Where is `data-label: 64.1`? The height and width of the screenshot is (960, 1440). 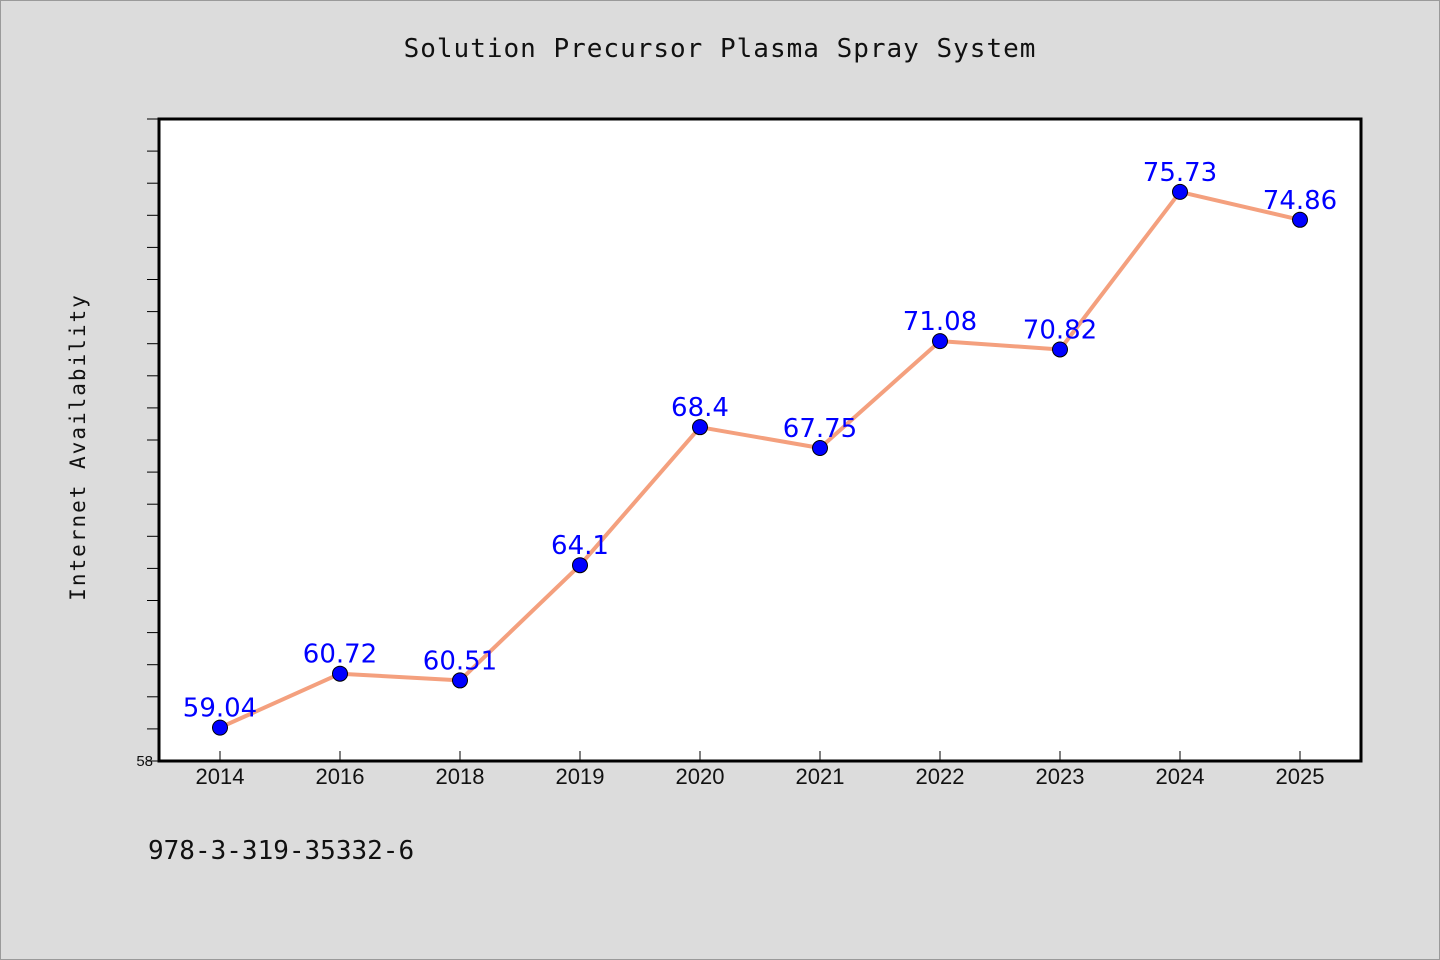
data-label: 64.1 is located at coordinates (580, 546).